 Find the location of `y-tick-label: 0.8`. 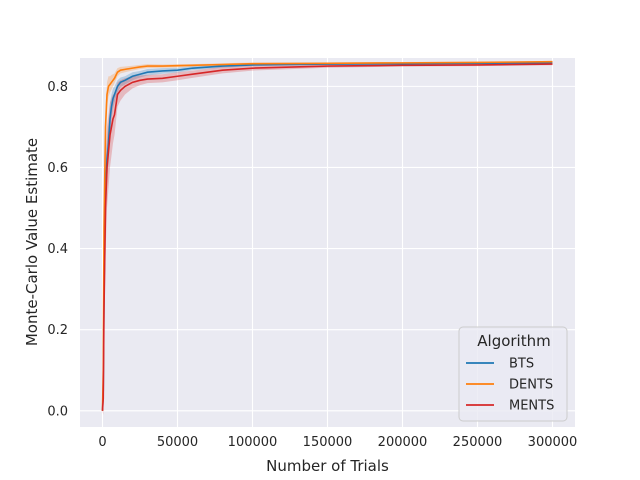

y-tick-label: 0.8 is located at coordinates (57, 87).